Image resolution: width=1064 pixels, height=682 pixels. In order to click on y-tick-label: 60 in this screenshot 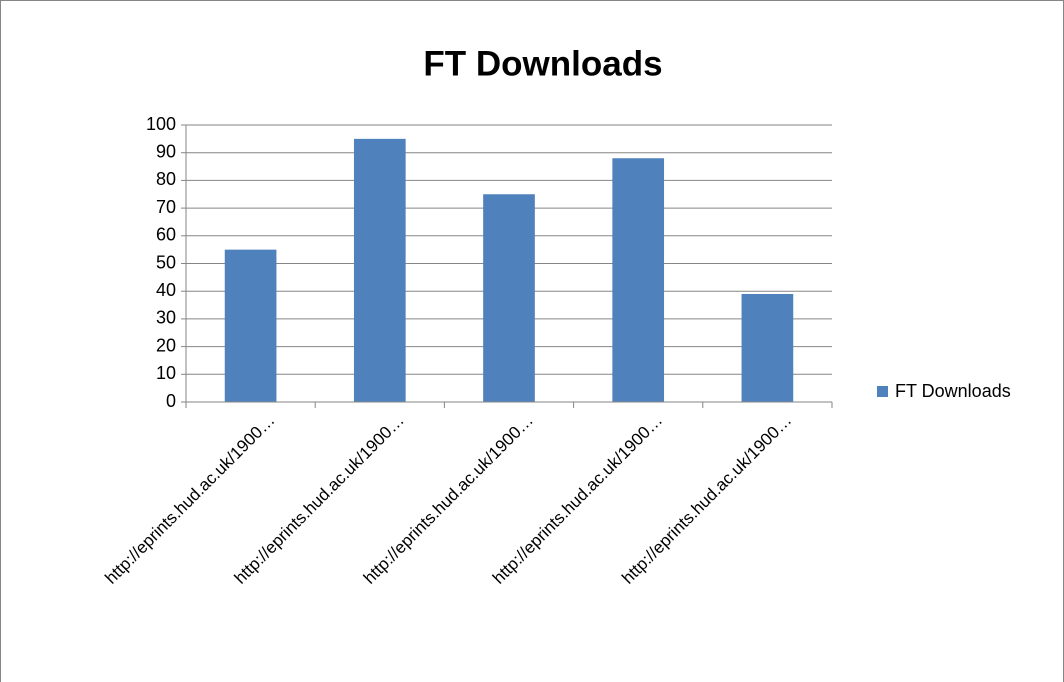, I will do `click(166, 235)`.